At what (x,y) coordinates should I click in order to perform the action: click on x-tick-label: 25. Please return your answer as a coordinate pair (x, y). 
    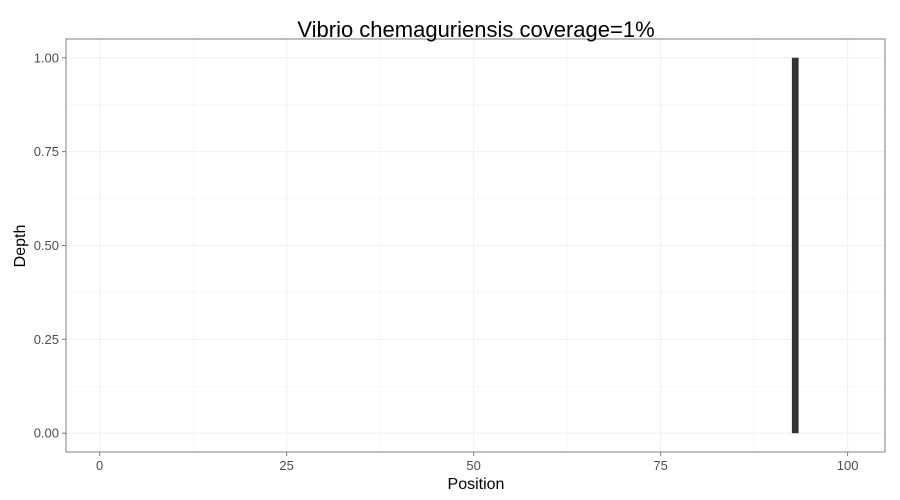
    Looking at the image, I should click on (286, 465).